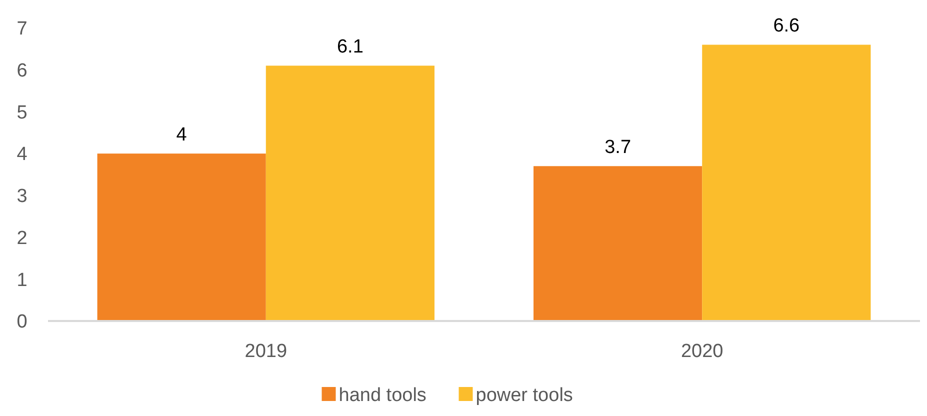  What do you see at coordinates (618, 147) in the screenshot?
I see `data-label: 3.7` at bounding box center [618, 147].